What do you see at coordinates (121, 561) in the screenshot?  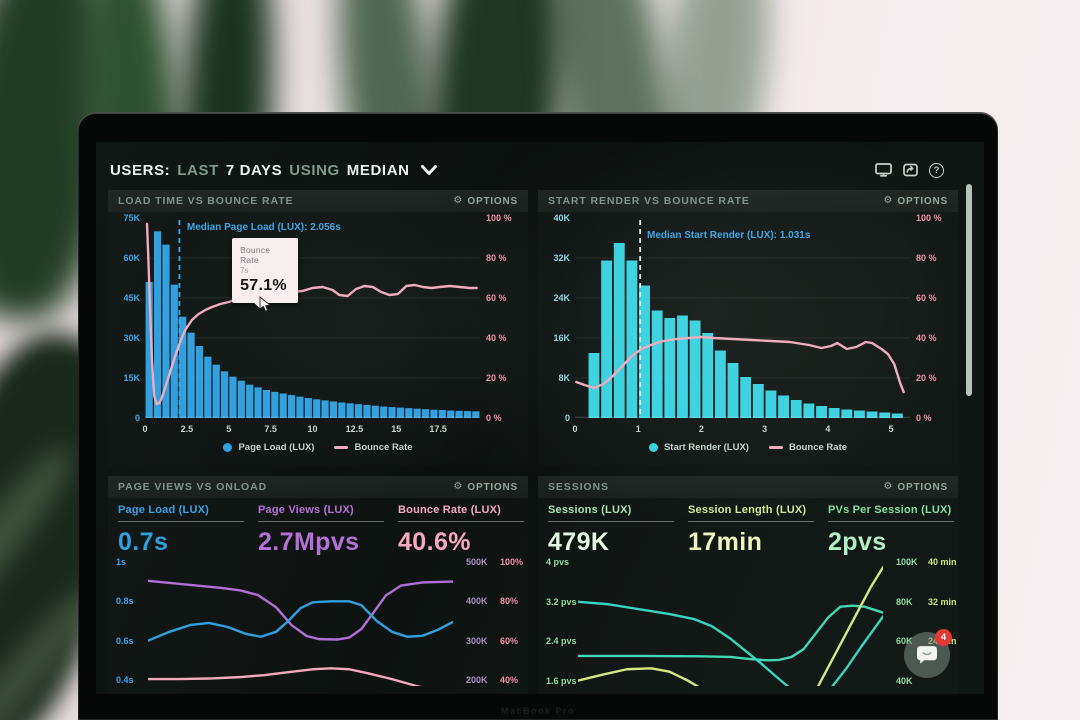 I see `axis-tick: 1s` at bounding box center [121, 561].